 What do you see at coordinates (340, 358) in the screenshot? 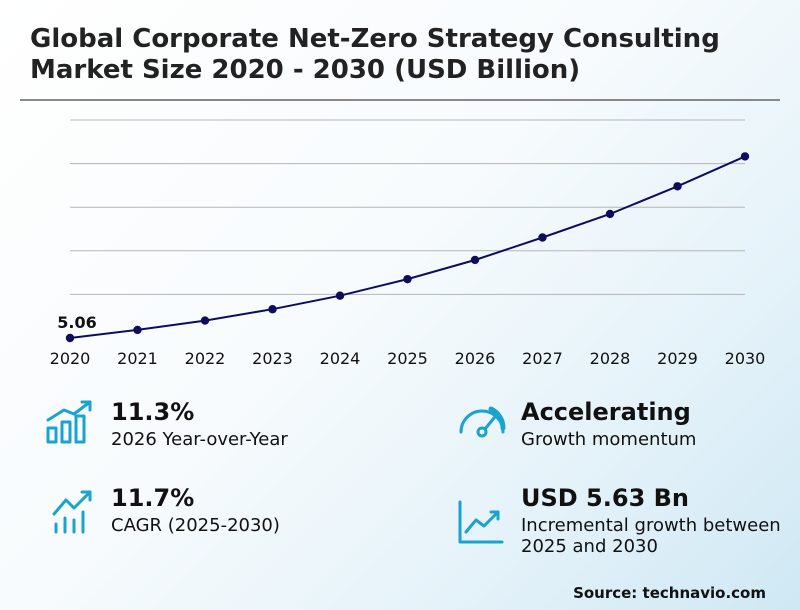
I see `x-tick-label: 2024` at bounding box center [340, 358].